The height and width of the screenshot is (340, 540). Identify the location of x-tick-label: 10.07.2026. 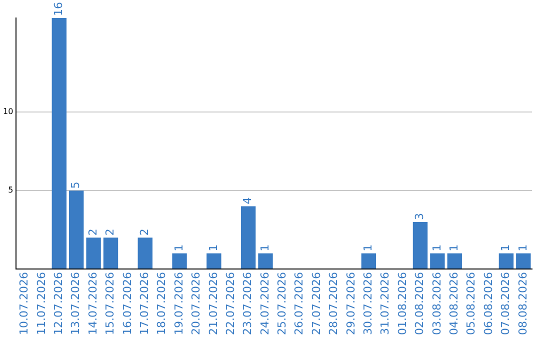
(24, 304).